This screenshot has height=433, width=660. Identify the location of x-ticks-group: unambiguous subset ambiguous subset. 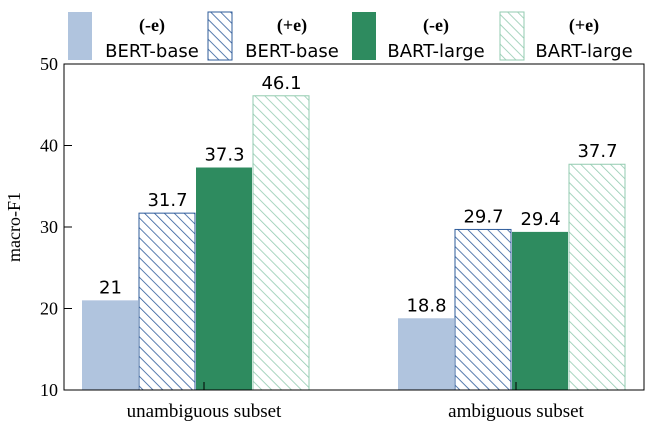
(356, 402).